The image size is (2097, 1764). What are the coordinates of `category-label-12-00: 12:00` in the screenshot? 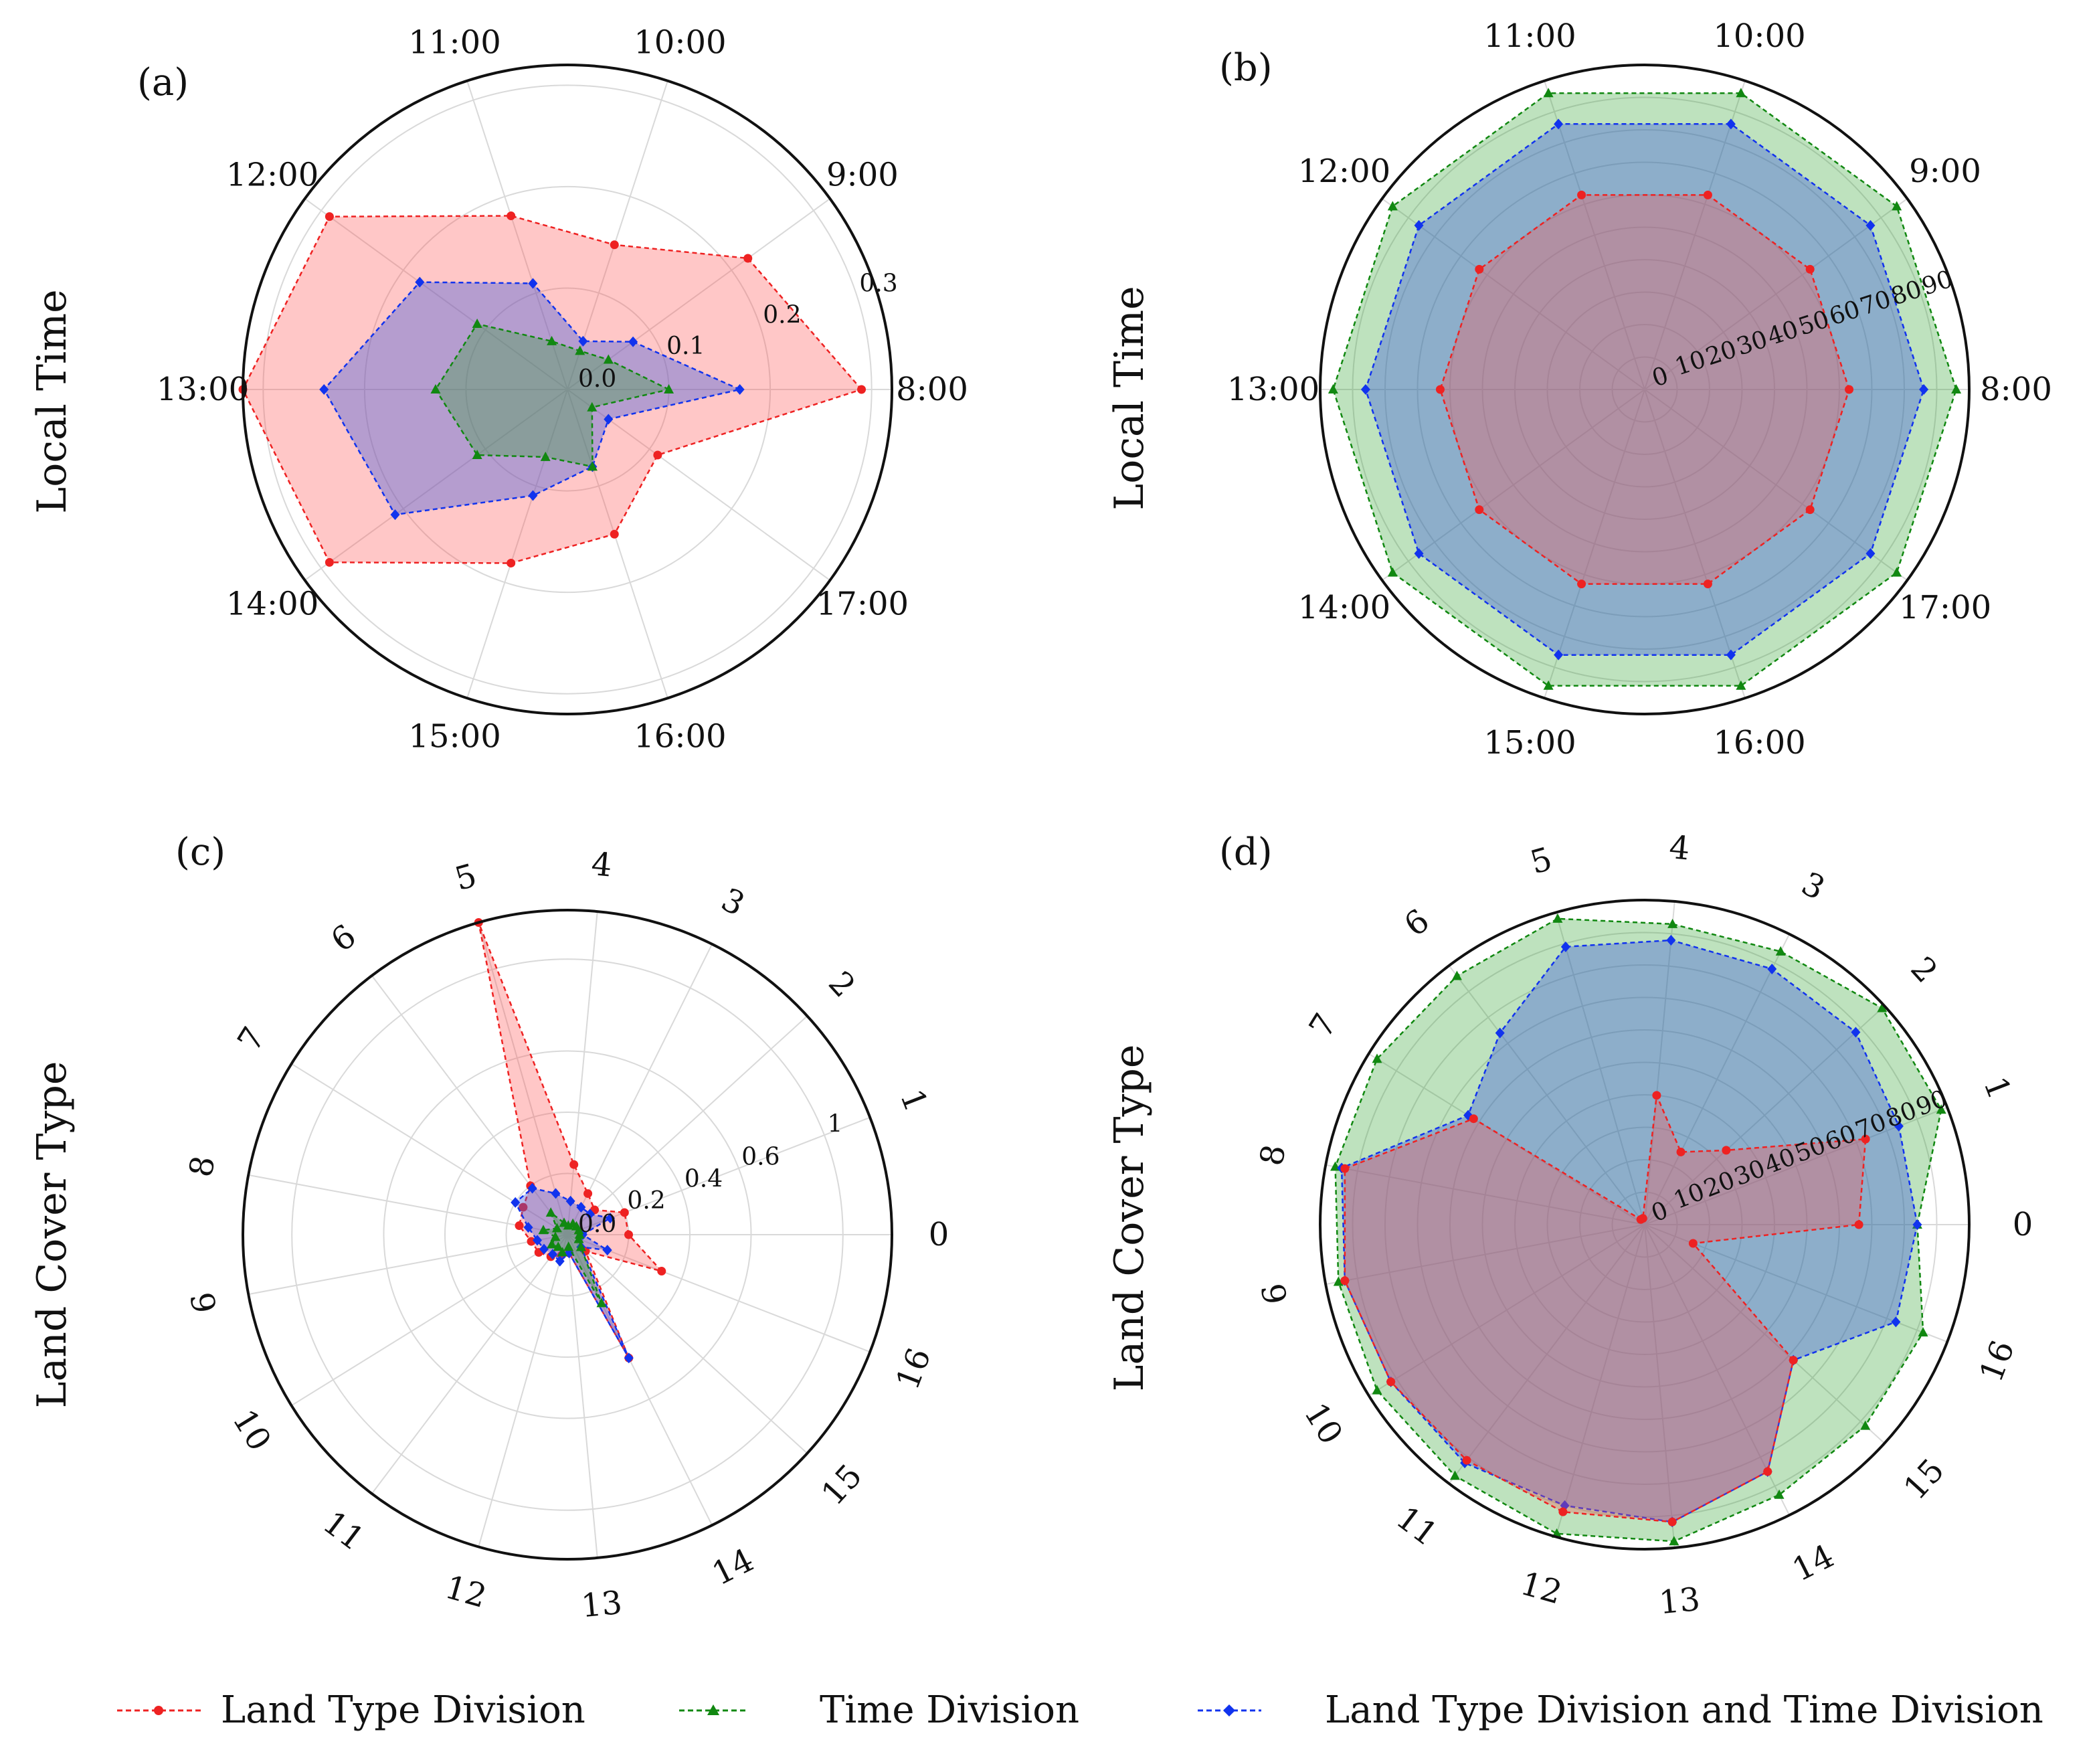 It's located at (272, 175).